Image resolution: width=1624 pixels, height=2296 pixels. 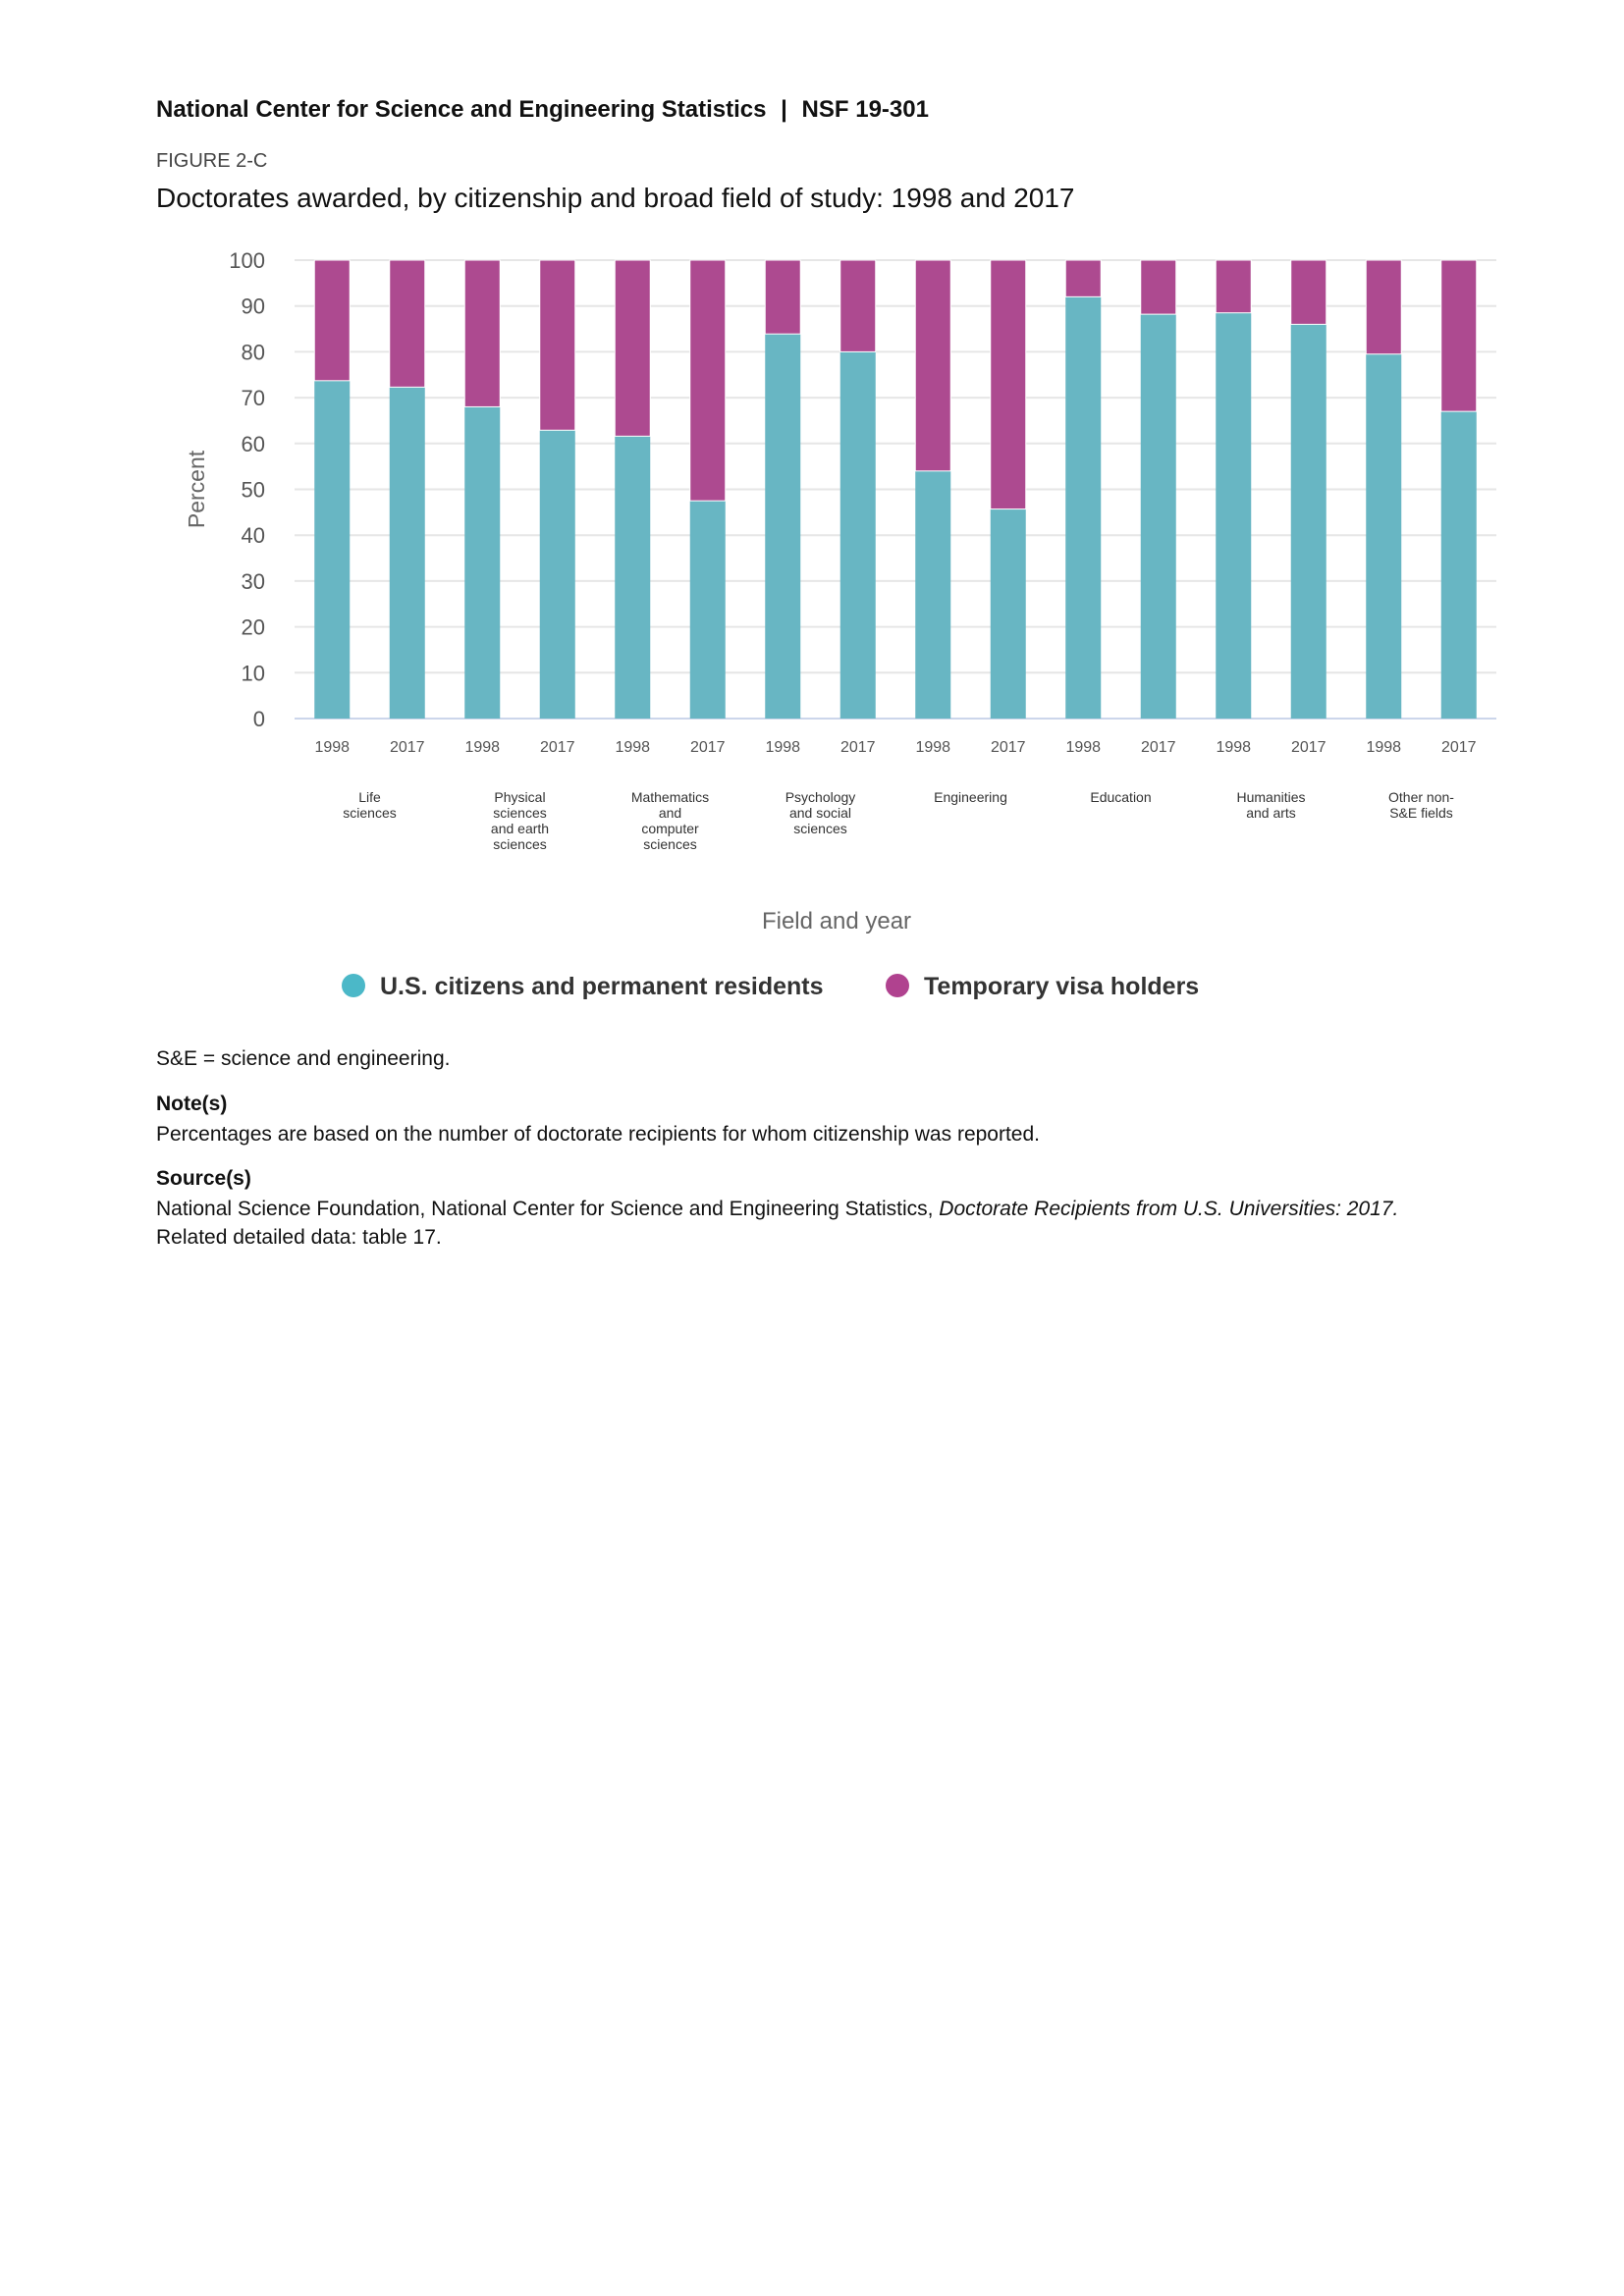 I want to click on y-tick-label: 50, so click(x=253, y=491).